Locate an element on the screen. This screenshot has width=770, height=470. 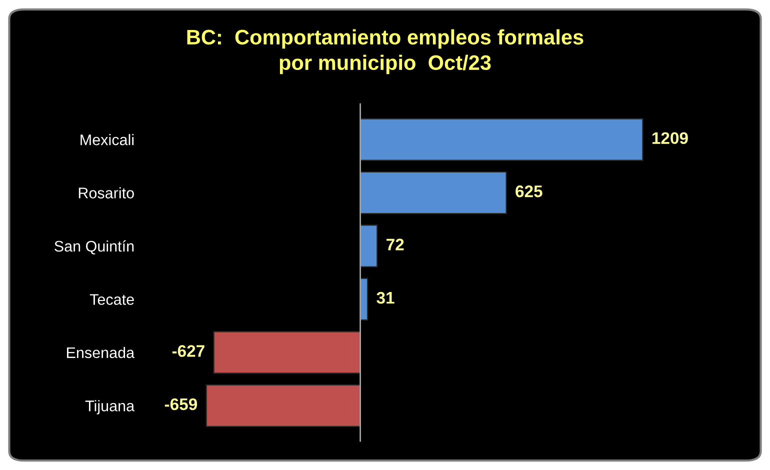
data-label: 31 is located at coordinates (385, 298).